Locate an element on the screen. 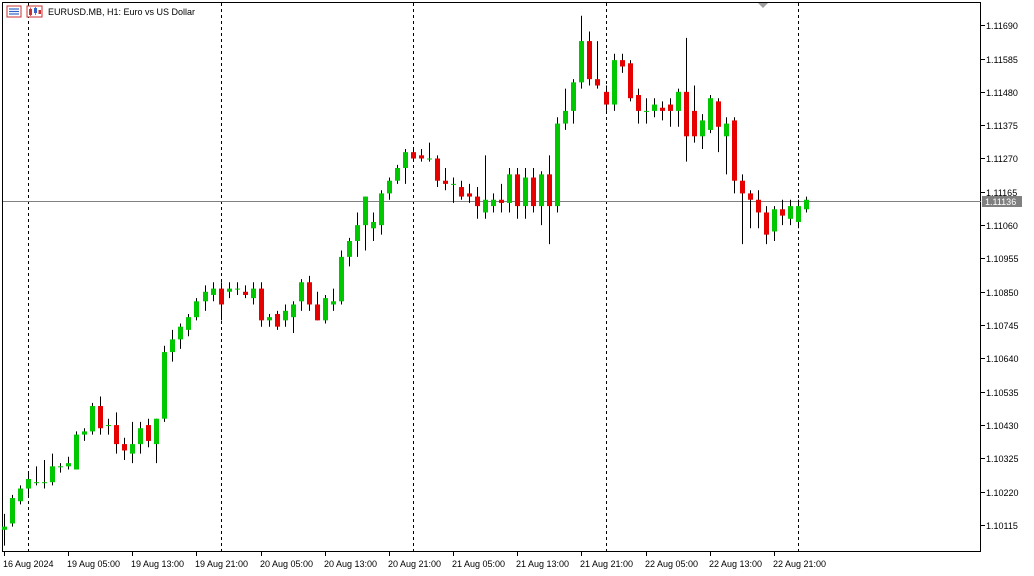 This screenshot has width=1034, height=576. time-tick-label: 20 Aug 05:00 is located at coordinates (286, 564).